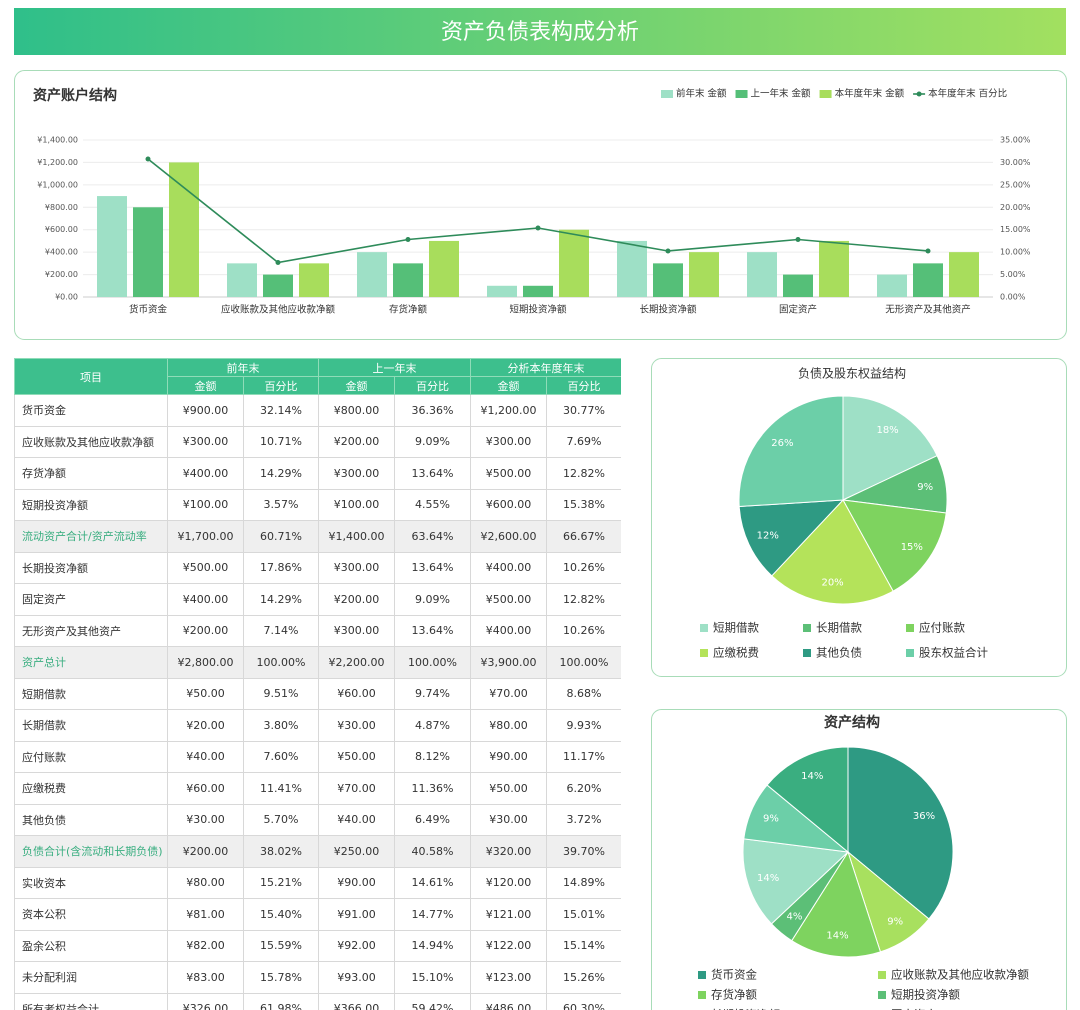  What do you see at coordinates (953, 653) in the screenshot?
I see `legend-label: 股东权益合计` at bounding box center [953, 653].